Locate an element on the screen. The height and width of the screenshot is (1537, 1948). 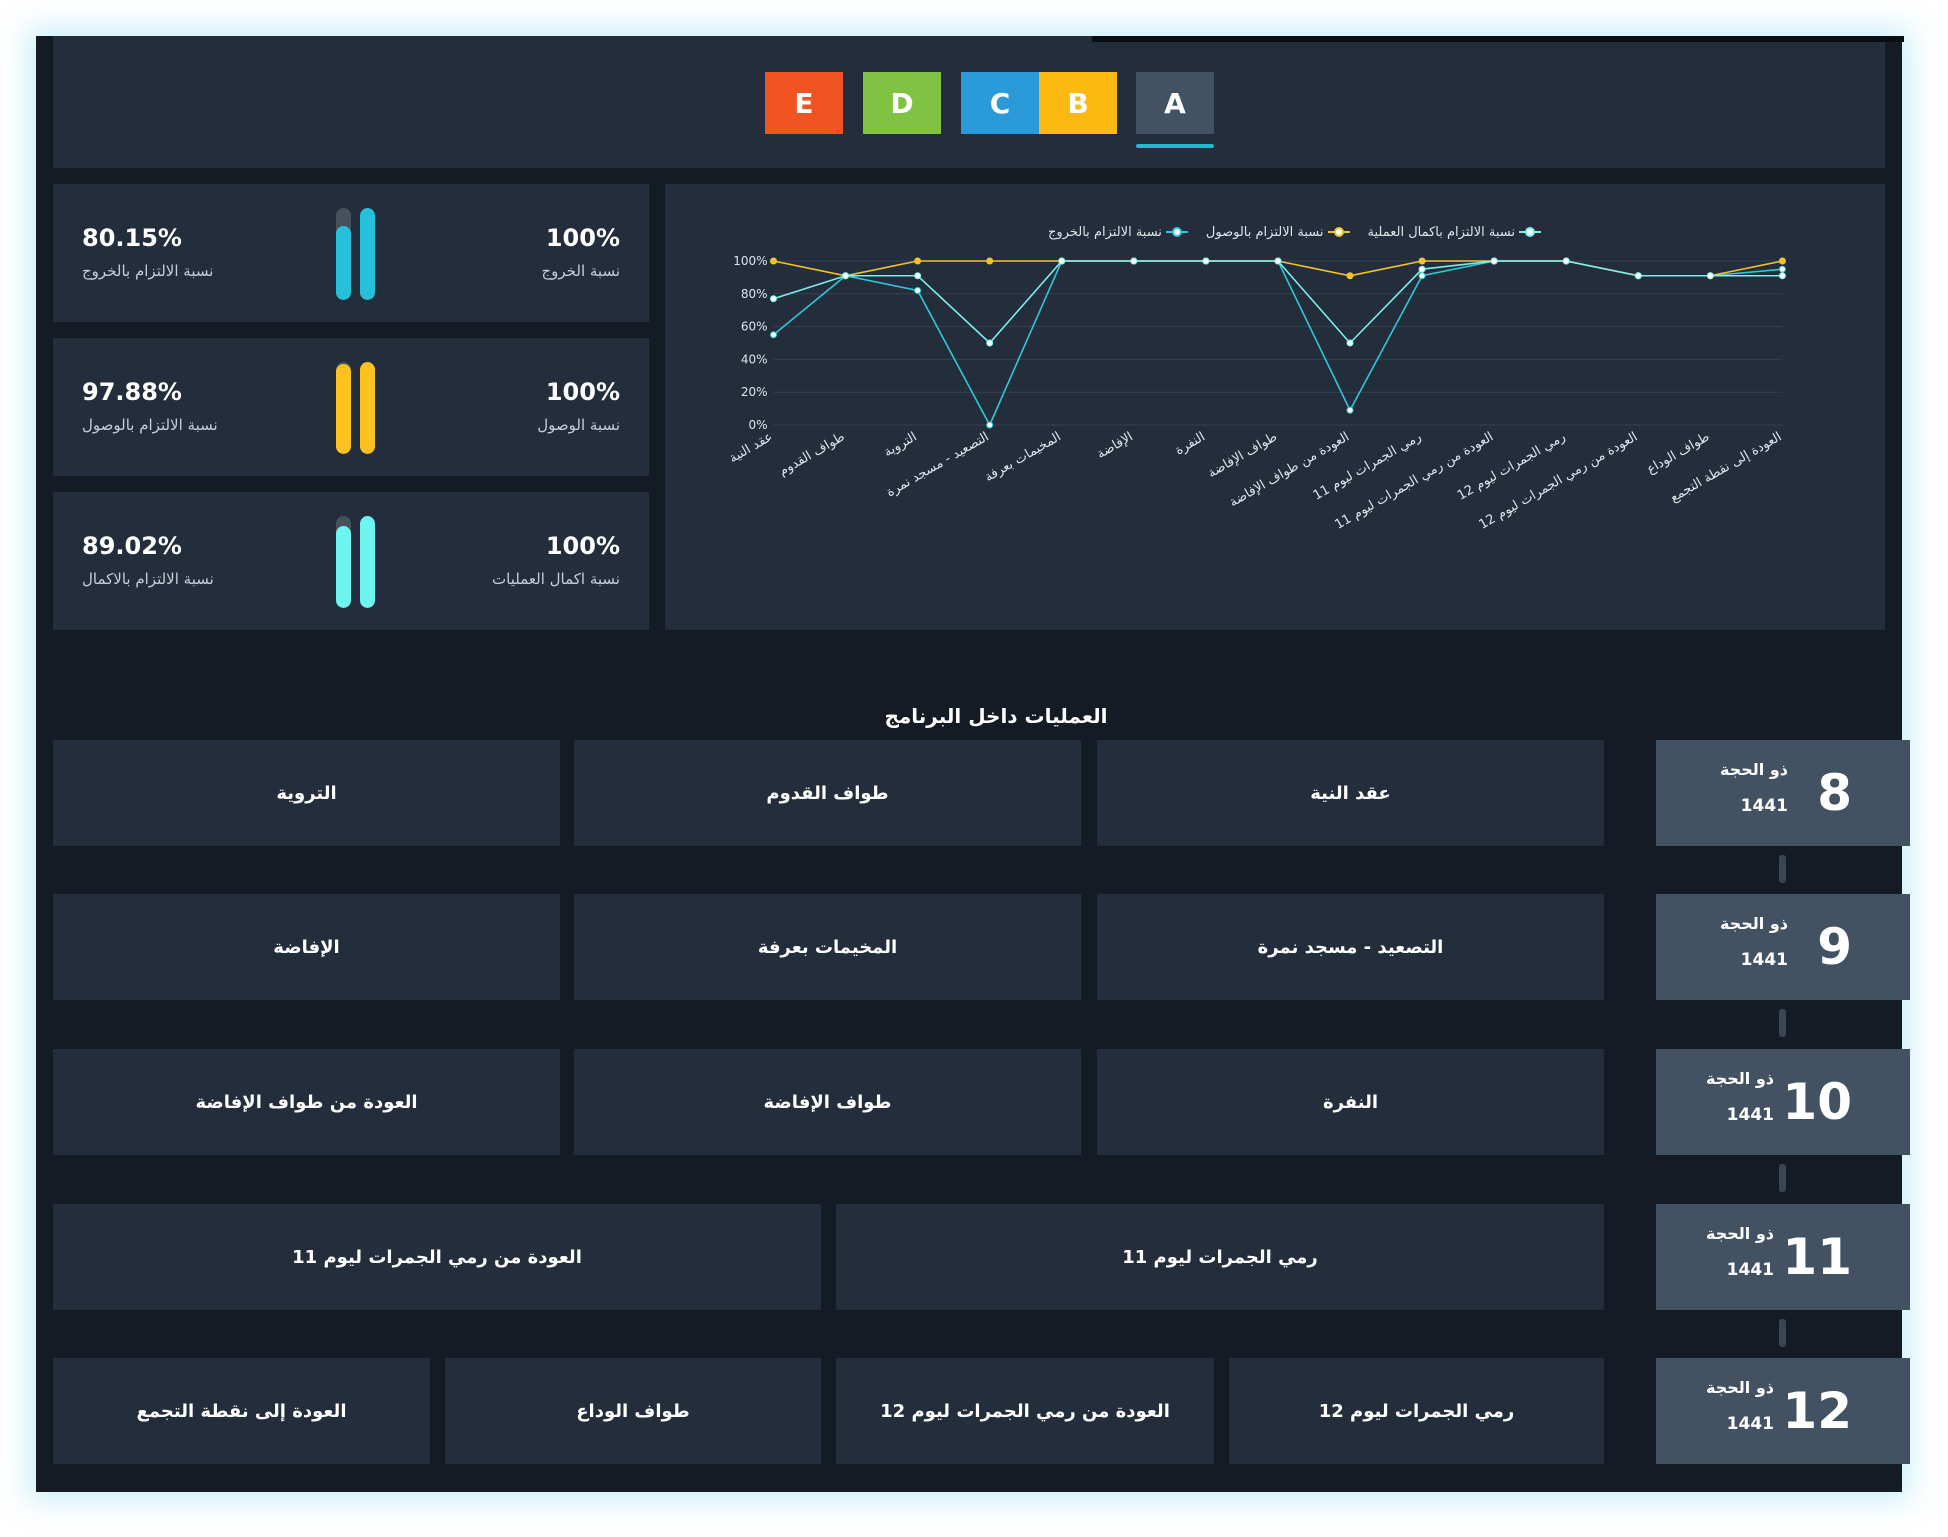
x-tick-label: طواف الوداع is located at coordinates (1678, 453).